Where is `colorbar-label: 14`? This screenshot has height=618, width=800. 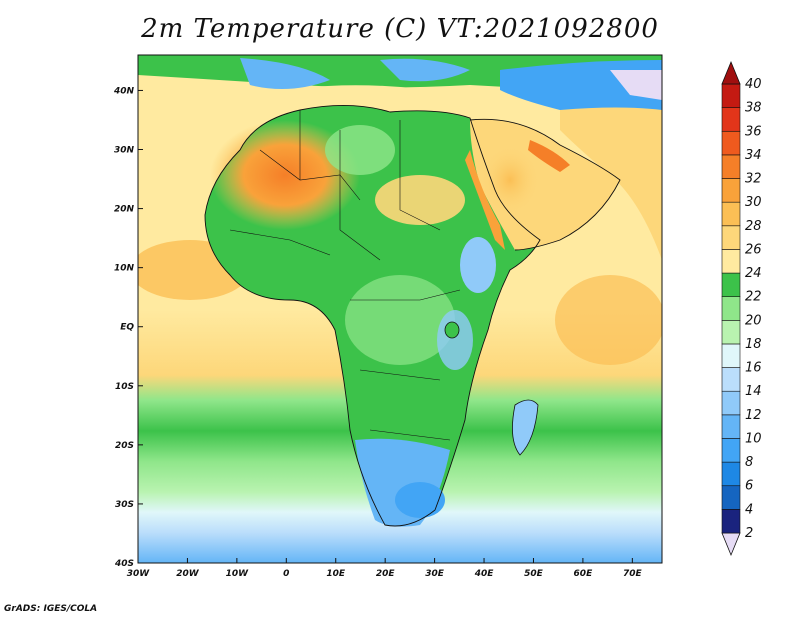 colorbar-label: 14 is located at coordinates (753, 391).